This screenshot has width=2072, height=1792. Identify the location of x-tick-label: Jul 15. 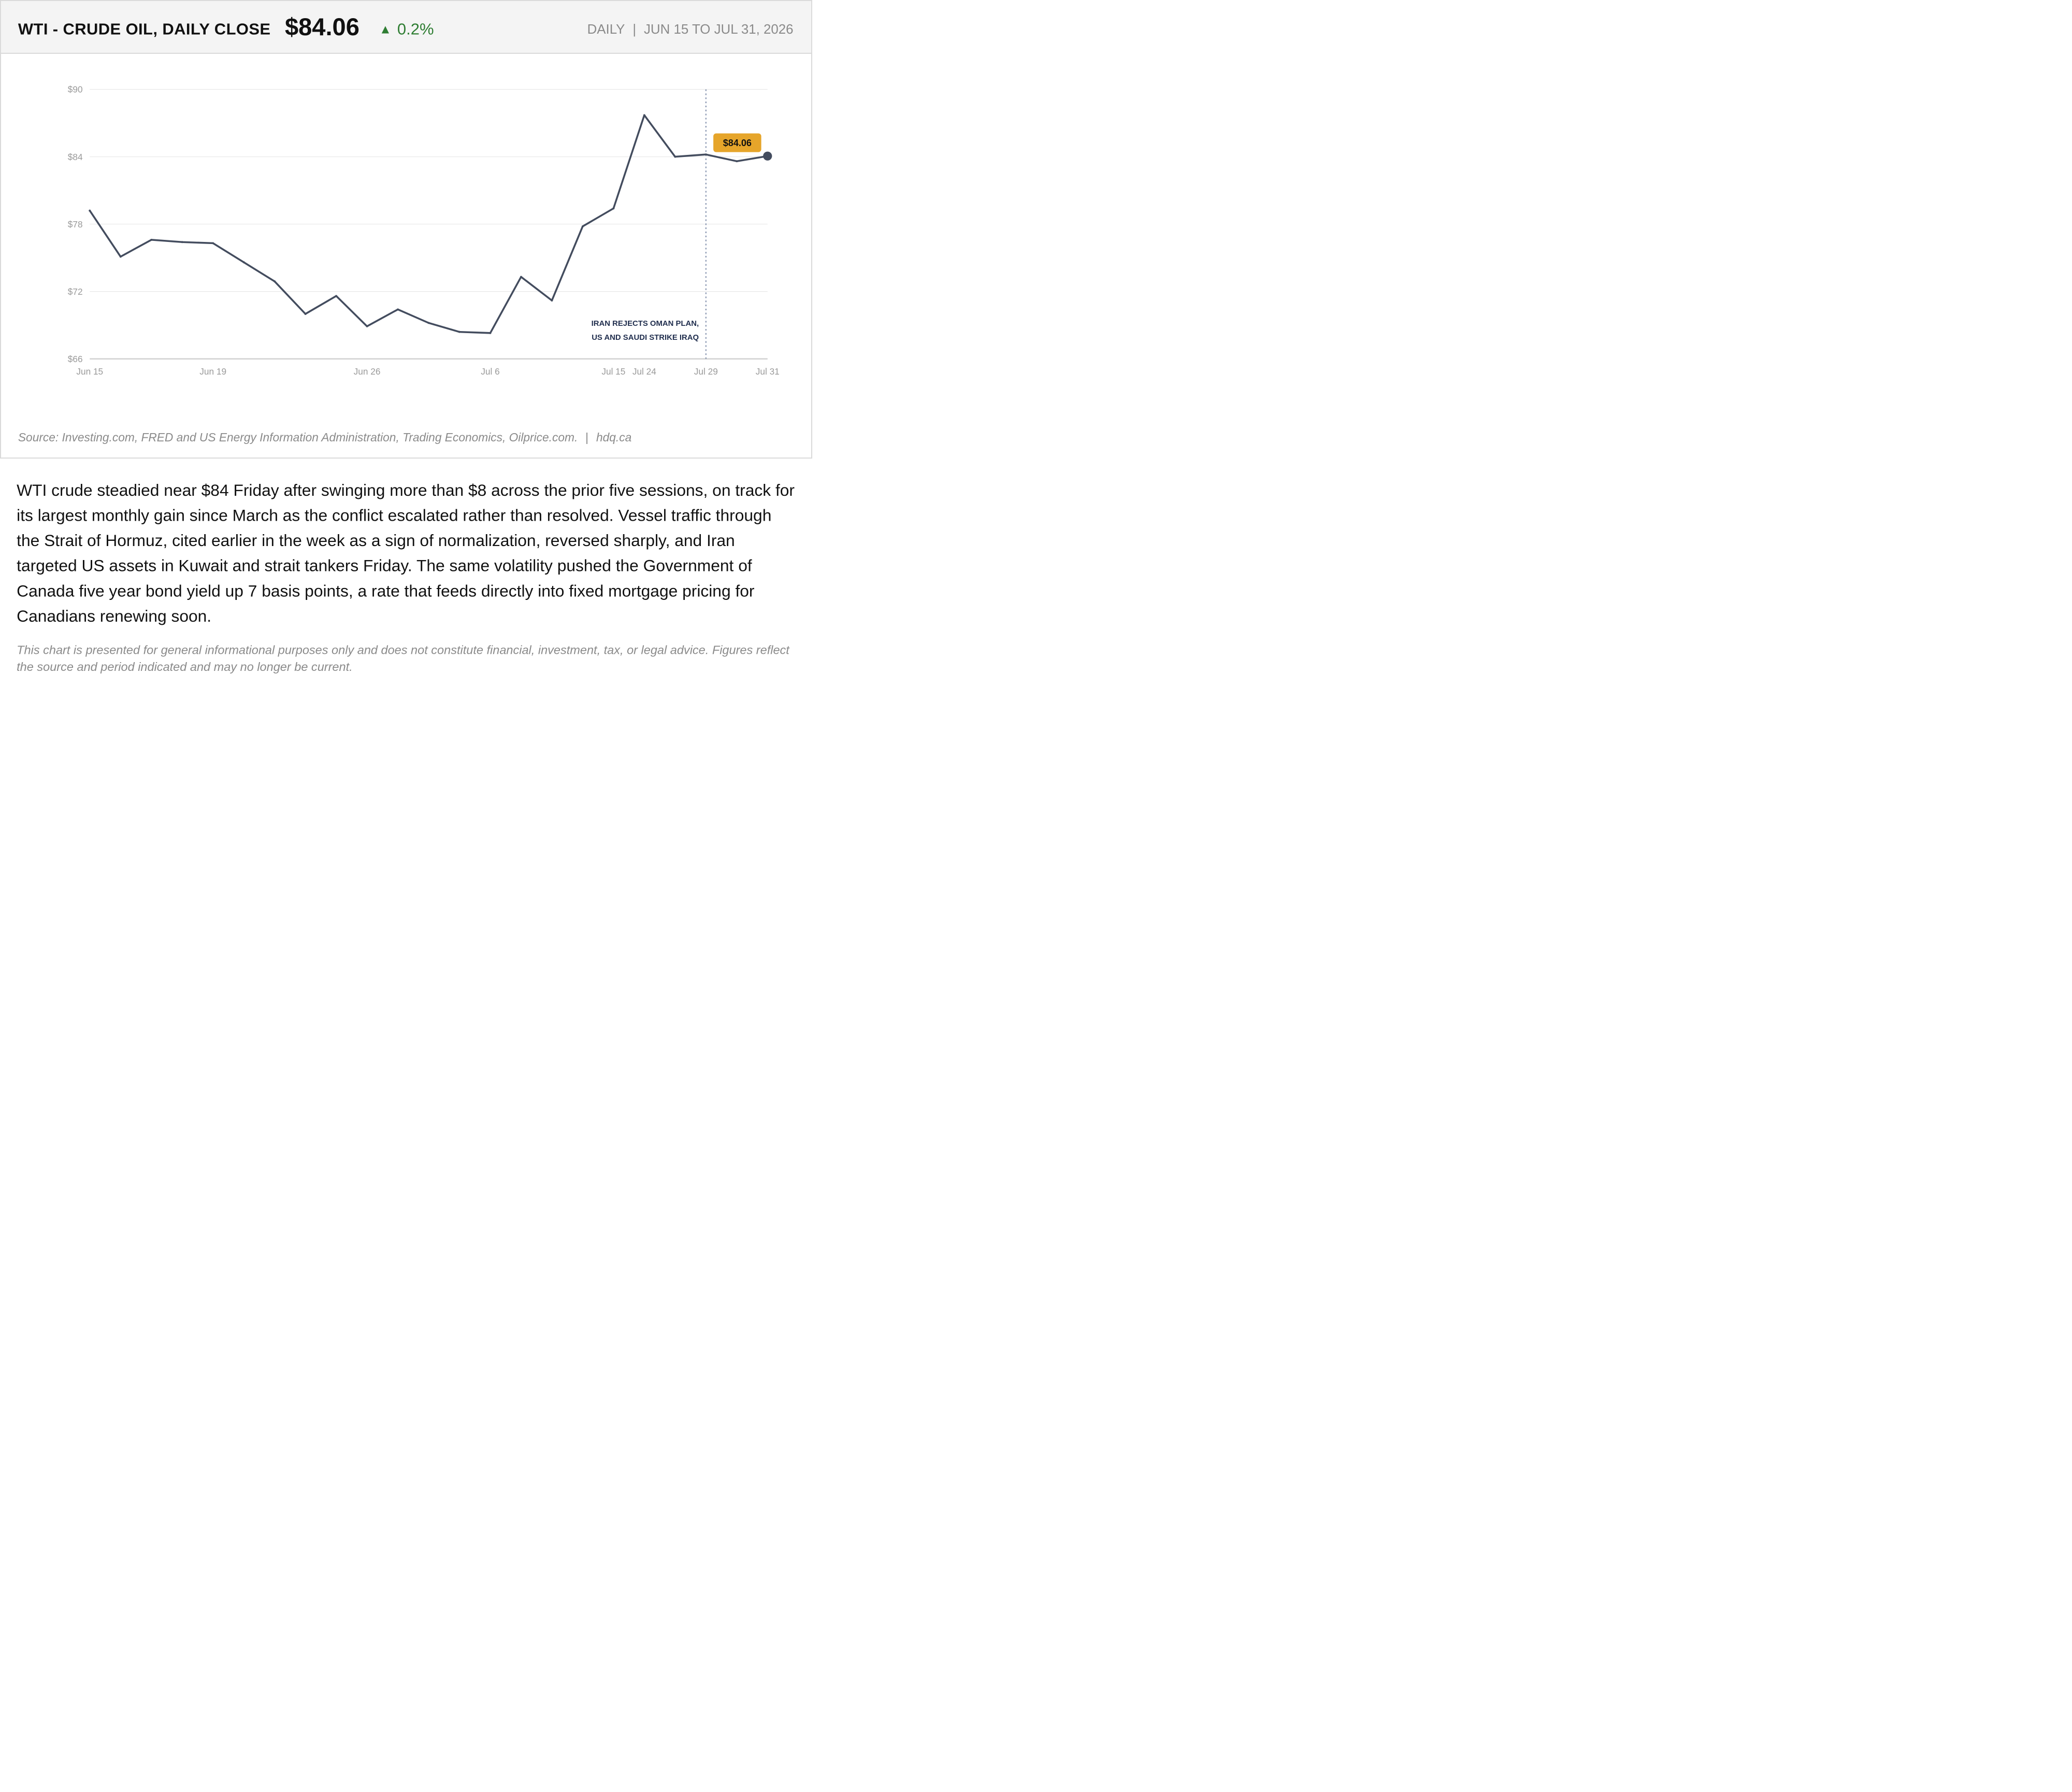
(613, 372).